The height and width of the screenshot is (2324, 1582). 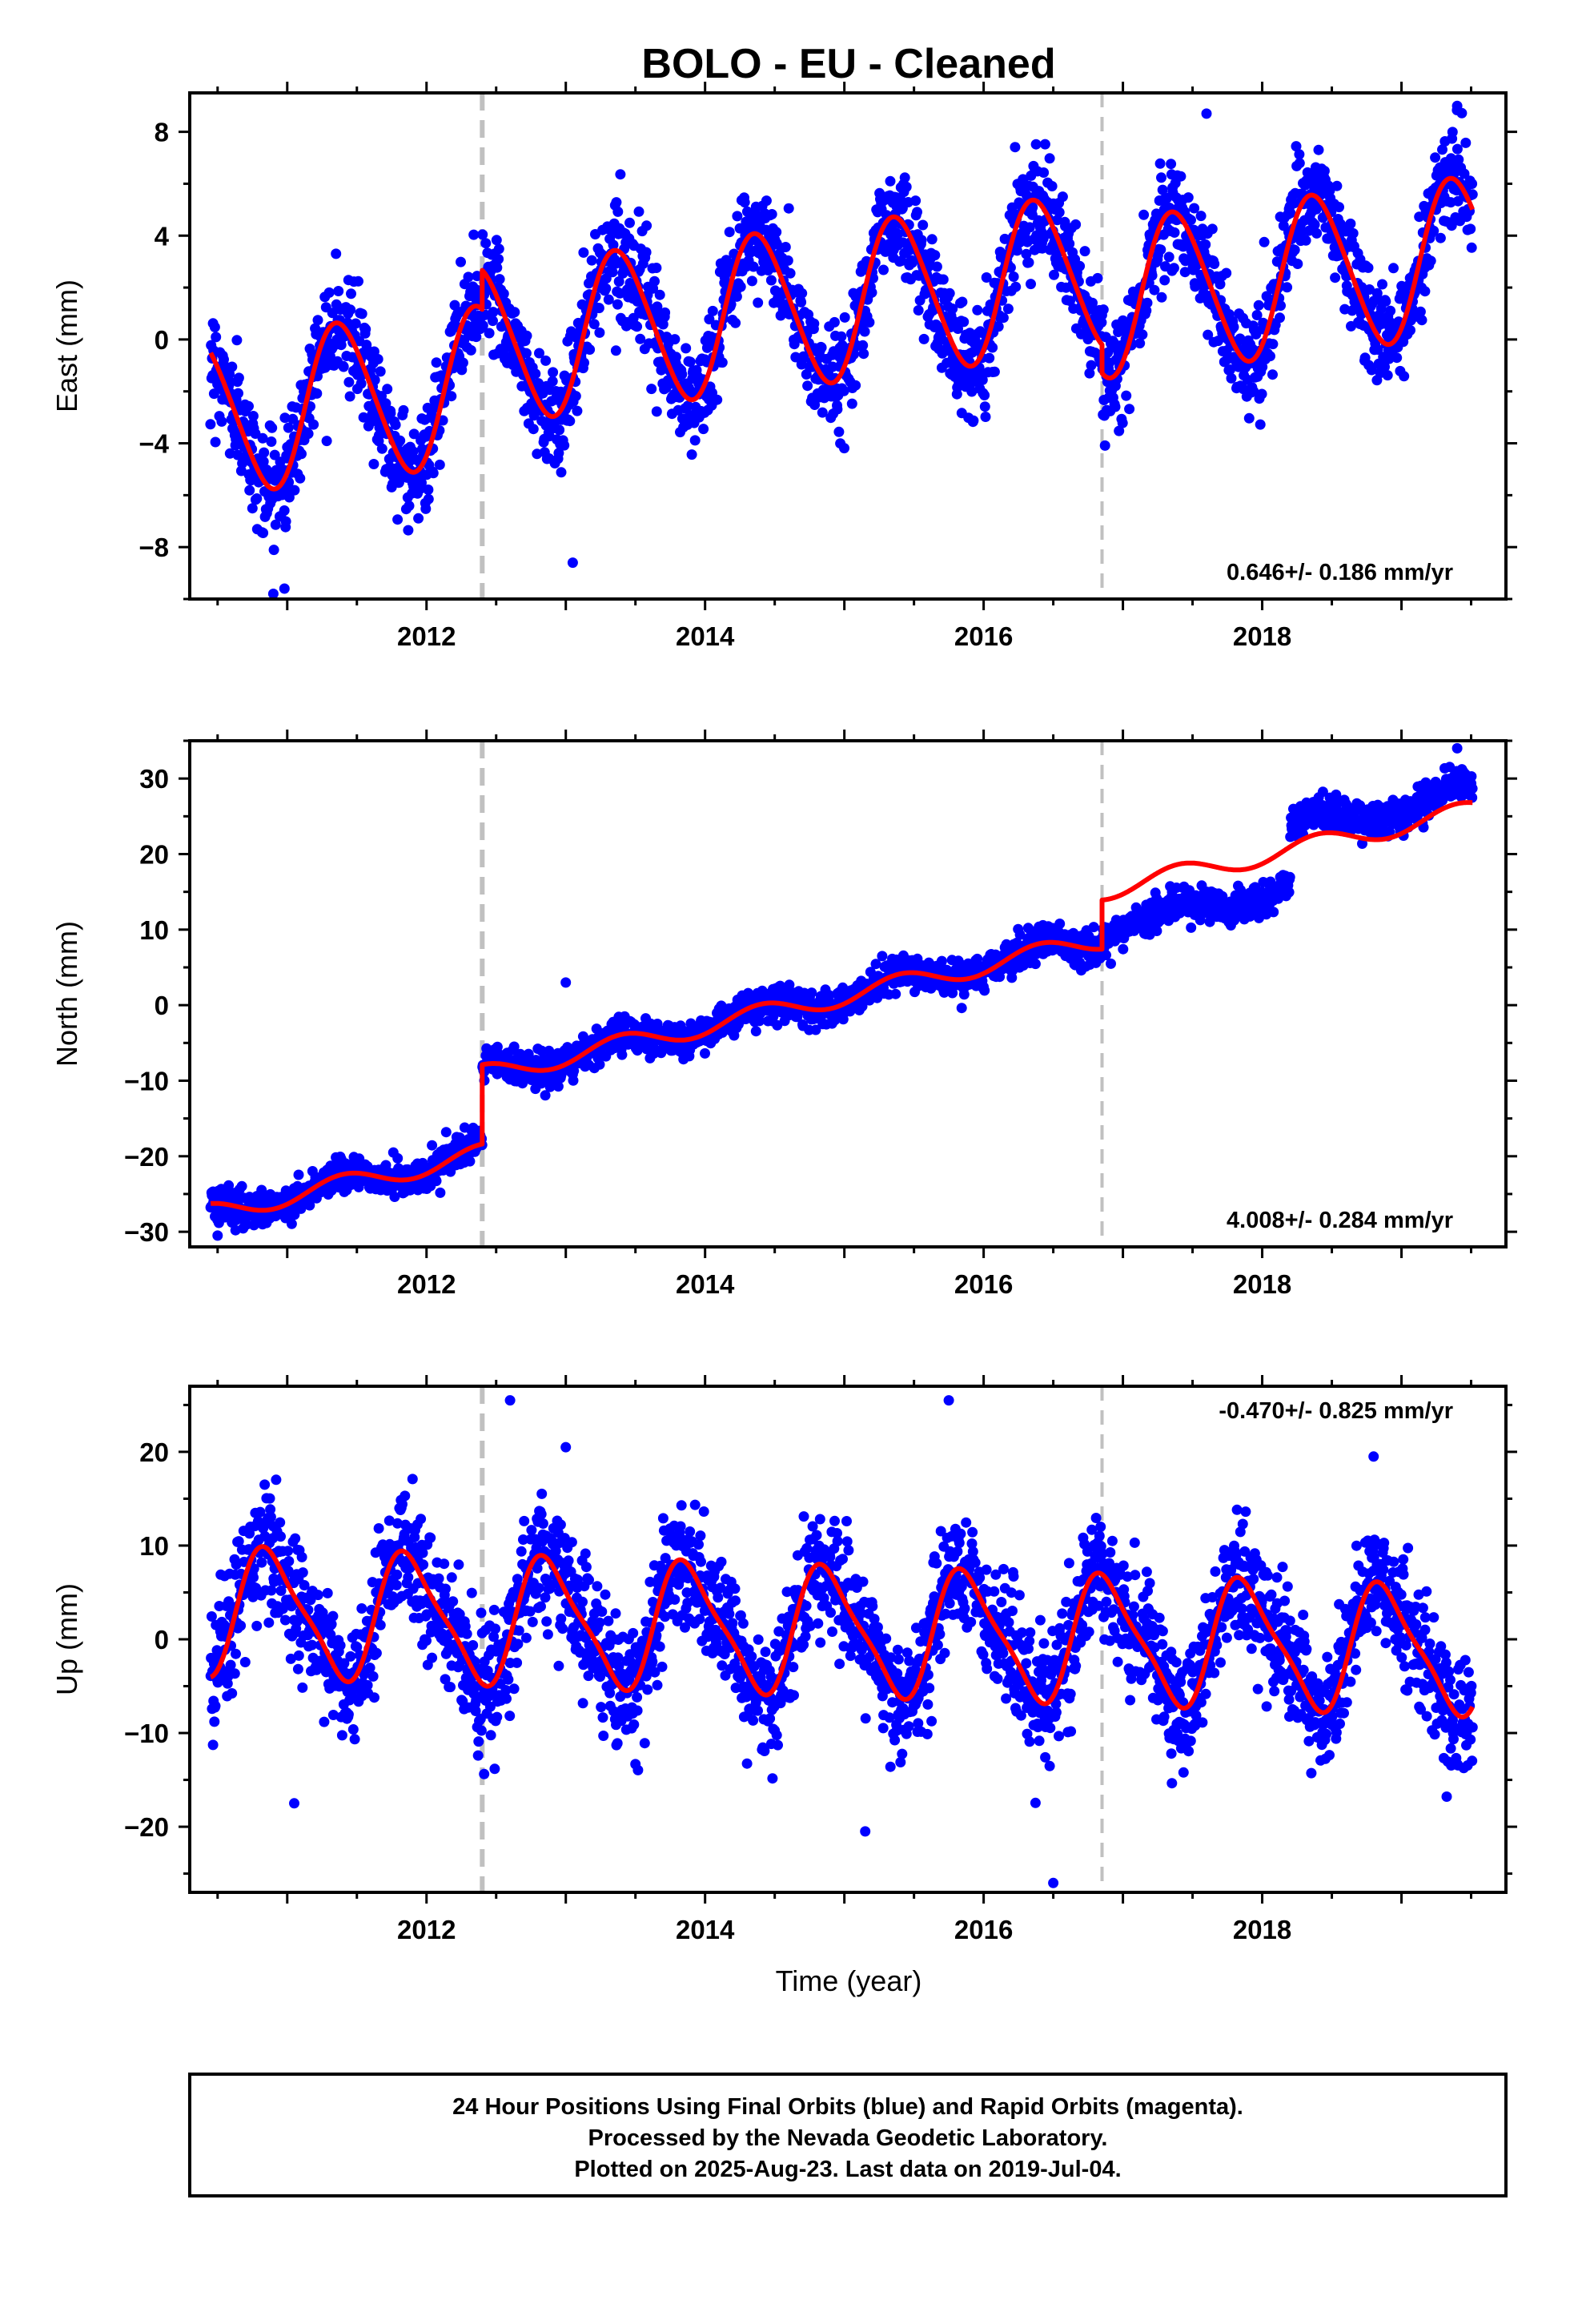 What do you see at coordinates (705, 636) in the screenshot?
I see `east-x-tick-label: 2014` at bounding box center [705, 636].